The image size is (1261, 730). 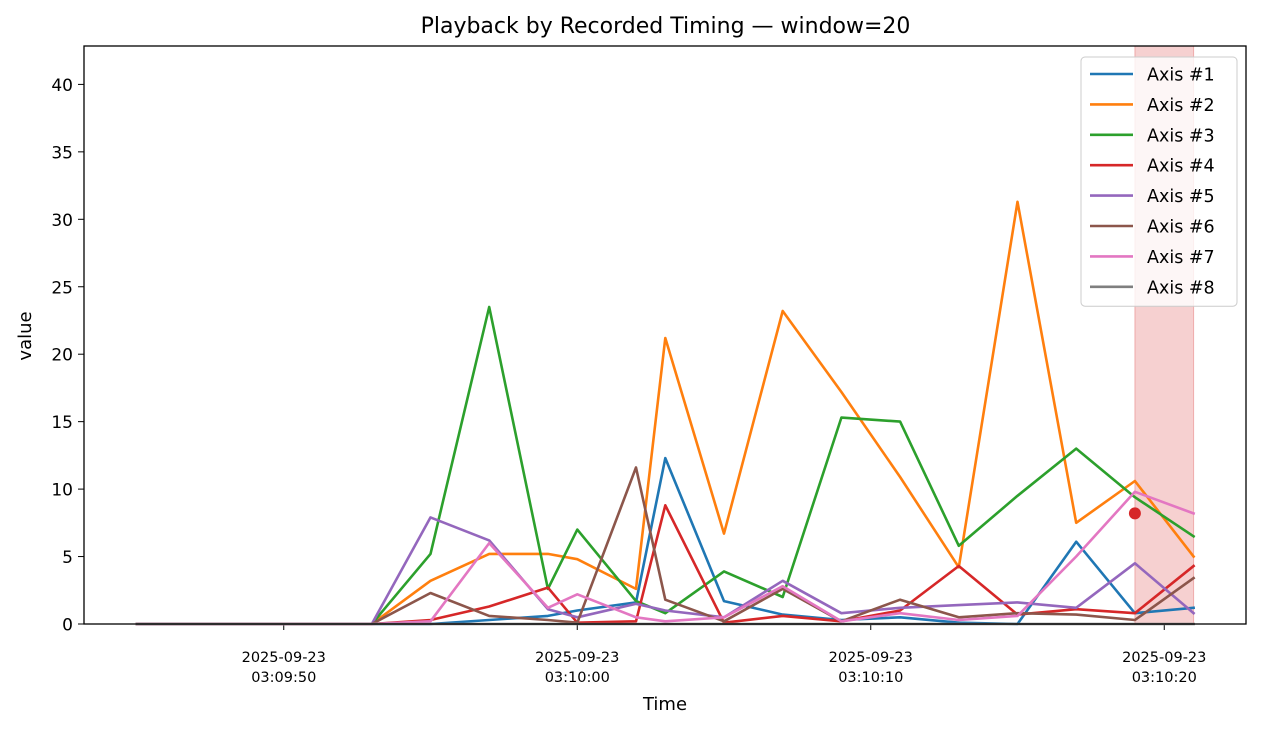 I want to click on y-tick-label: 25, so click(x=62, y=288).